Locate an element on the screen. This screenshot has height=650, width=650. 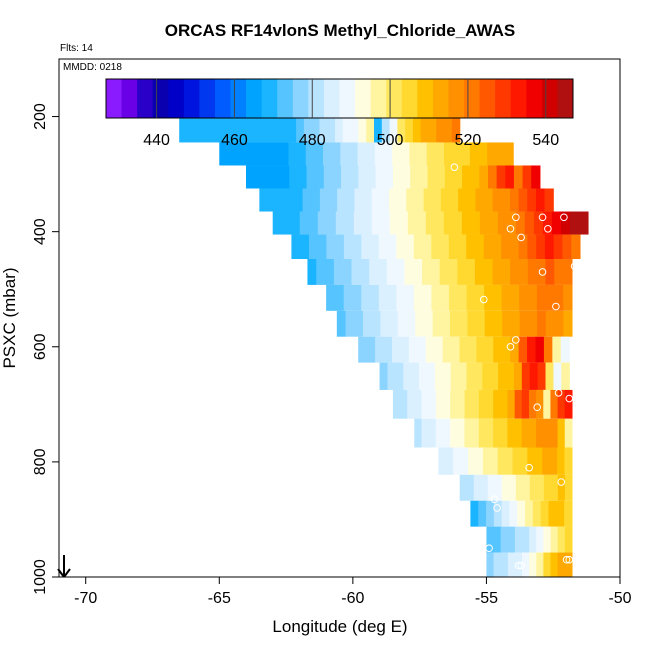
y-axis-label: PSXC (mbar) is located at coordinates (9, 317).